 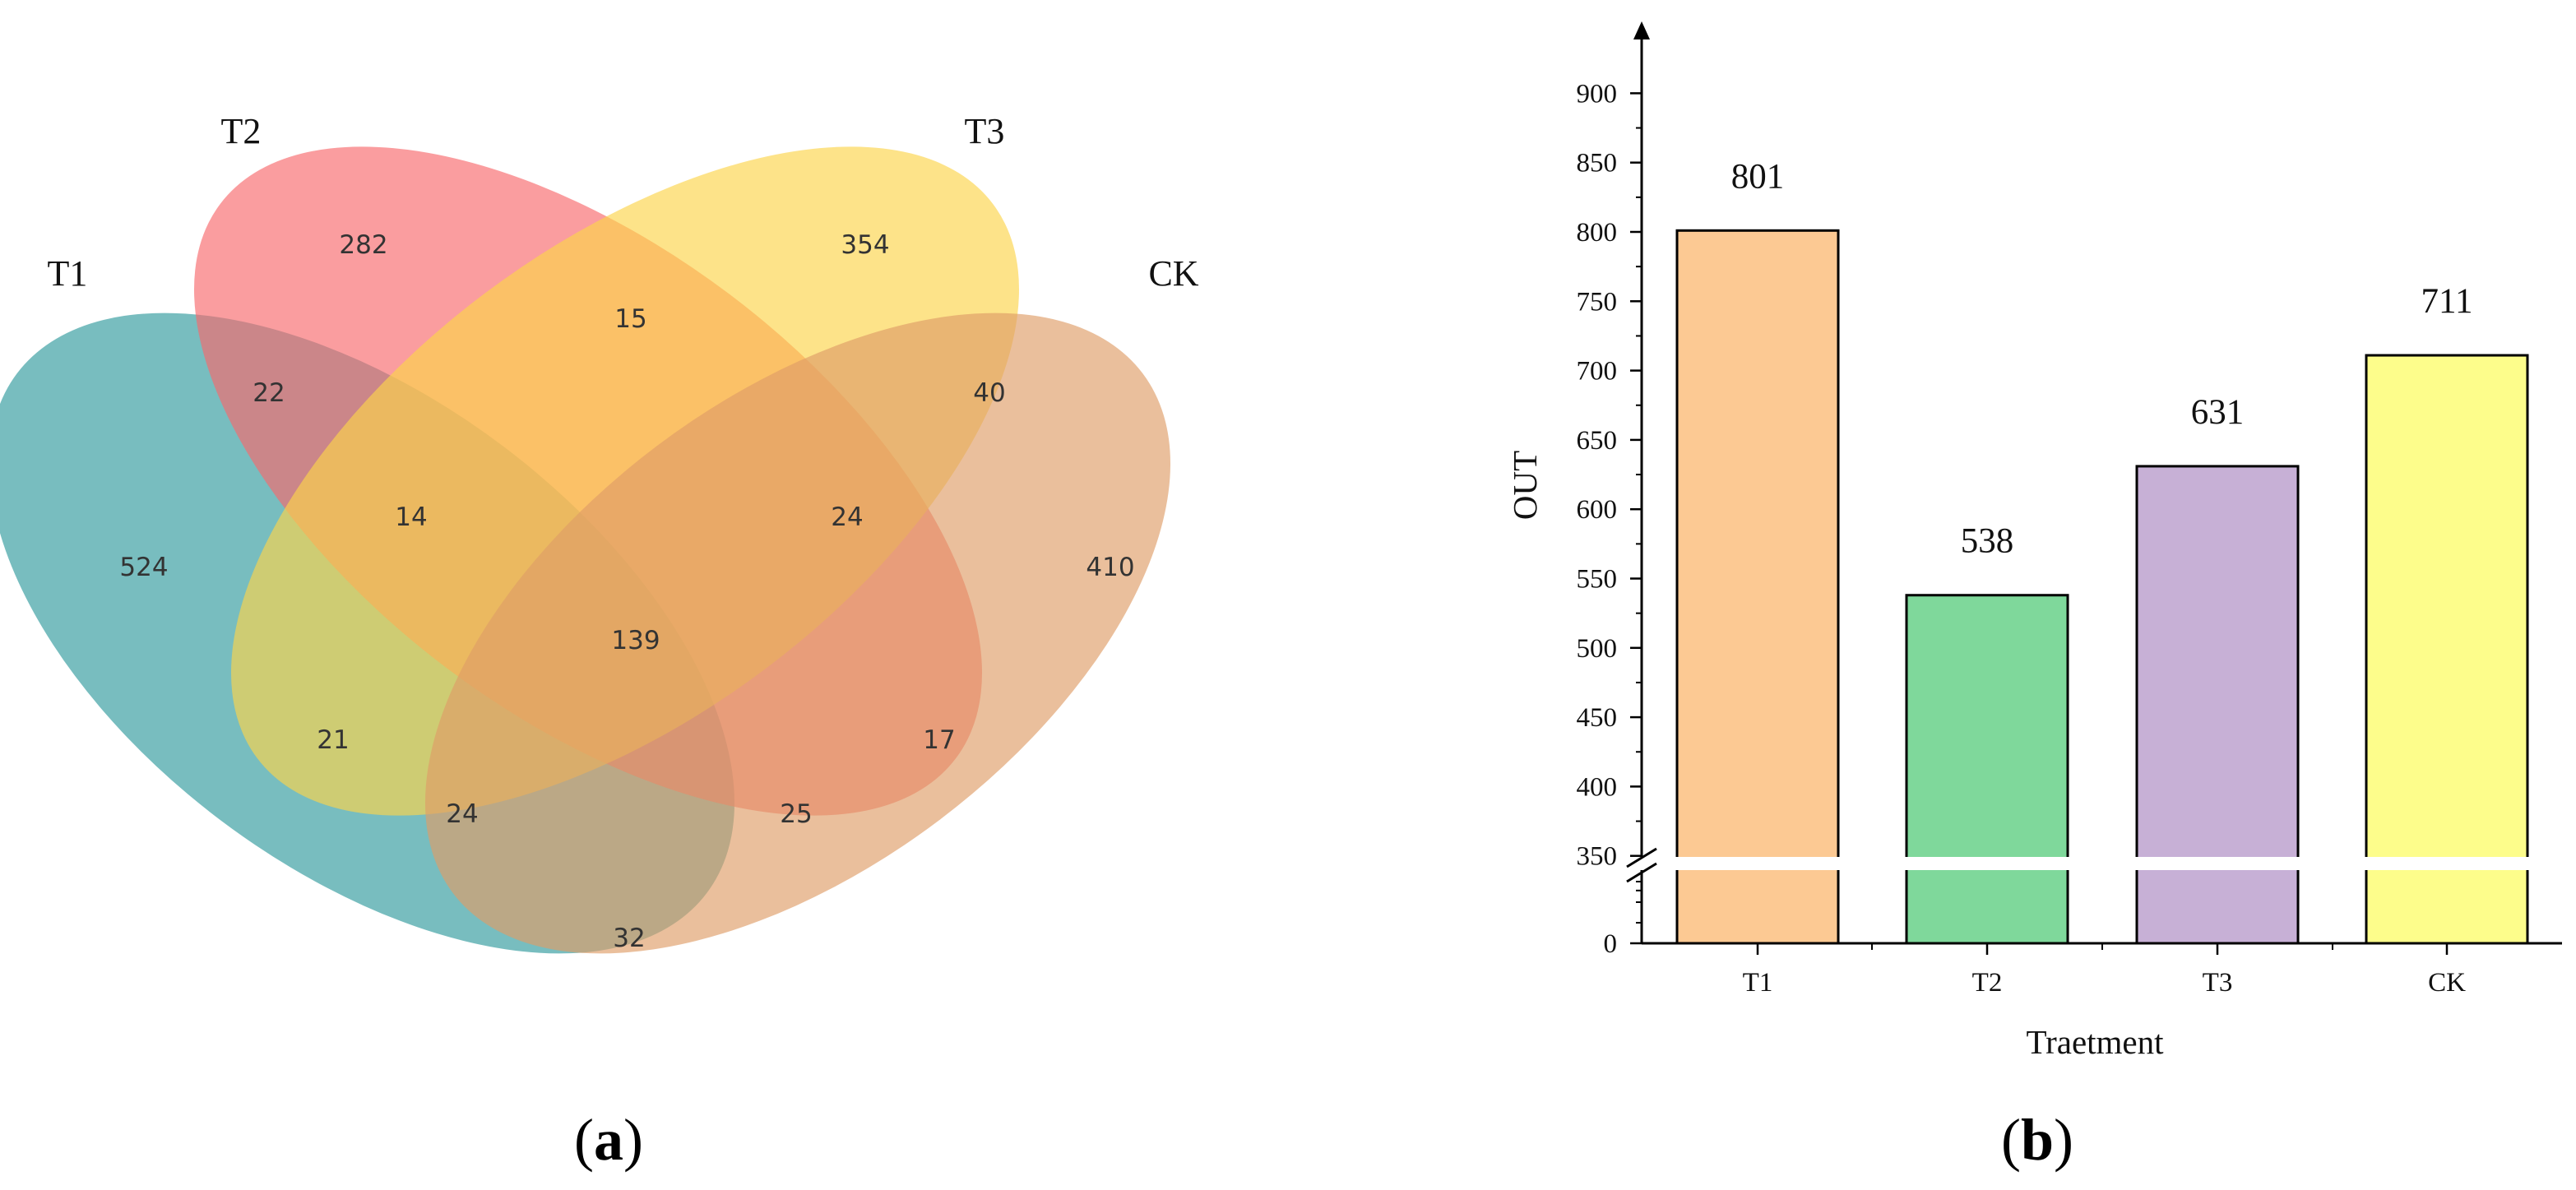 I want to click on y-tick-label-700: 700, so click(x=1597, y=372).